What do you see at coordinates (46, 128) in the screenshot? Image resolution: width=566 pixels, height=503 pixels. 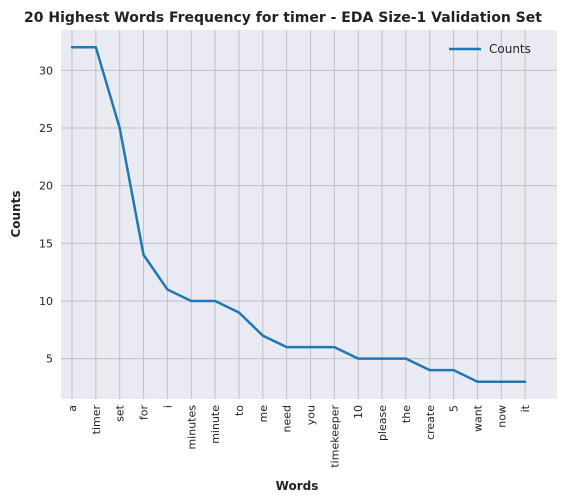 I see `y-tick-label: 25` at bounding box center [46, 128].